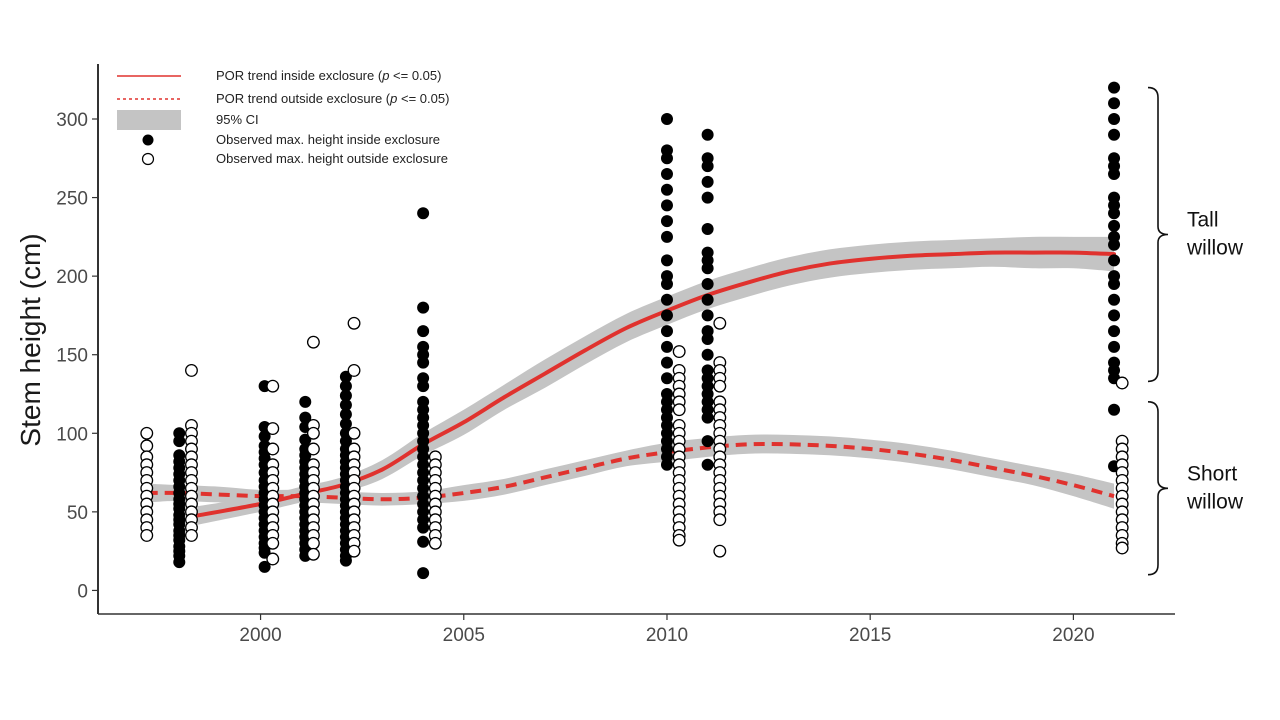  What do you see at coordinates (332, 158) in the screenshot?
I see `legend-item-outside-points: Observed max. height outside exclosure` at bounding box center [332, 158].